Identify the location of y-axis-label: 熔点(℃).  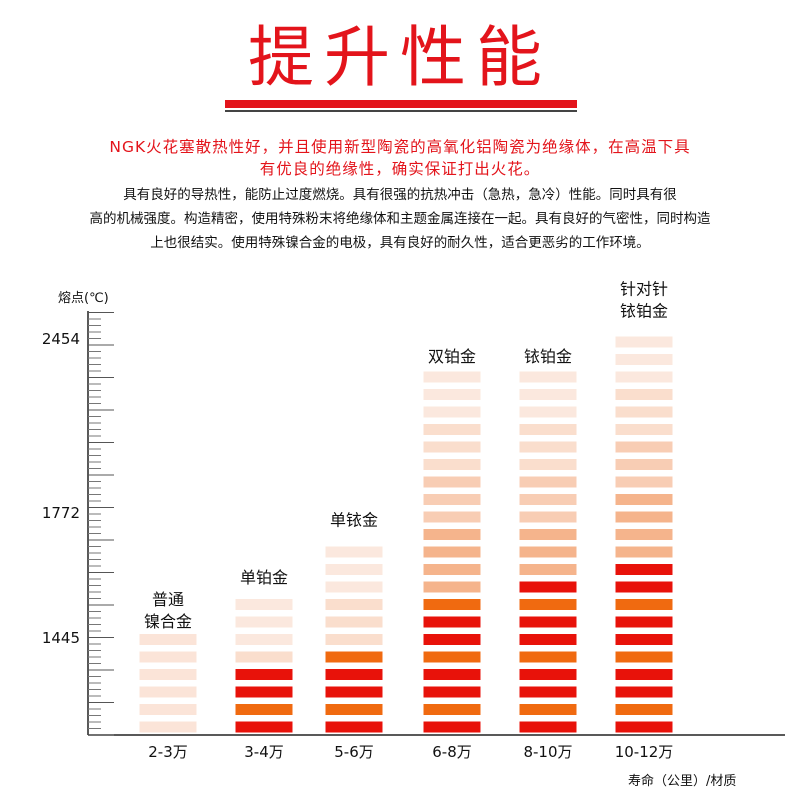
(83, 298).